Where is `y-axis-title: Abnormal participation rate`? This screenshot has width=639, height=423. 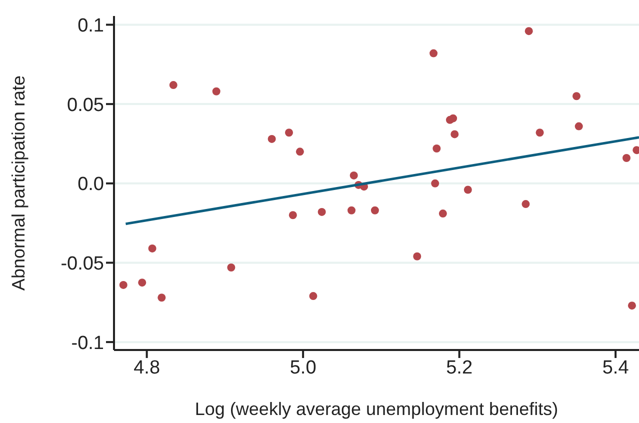
y-axis-title: Abnormal participation rate is located at coordinates (18, 183).